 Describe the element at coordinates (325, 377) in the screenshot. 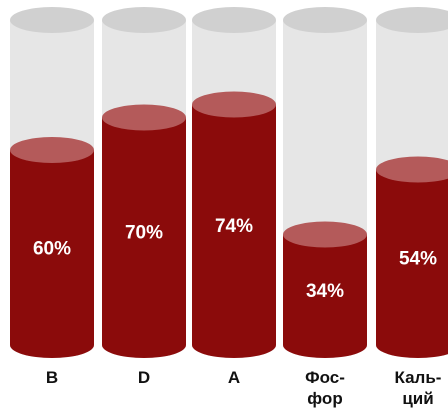

I see `x-tick-label: Фос-` at that location.